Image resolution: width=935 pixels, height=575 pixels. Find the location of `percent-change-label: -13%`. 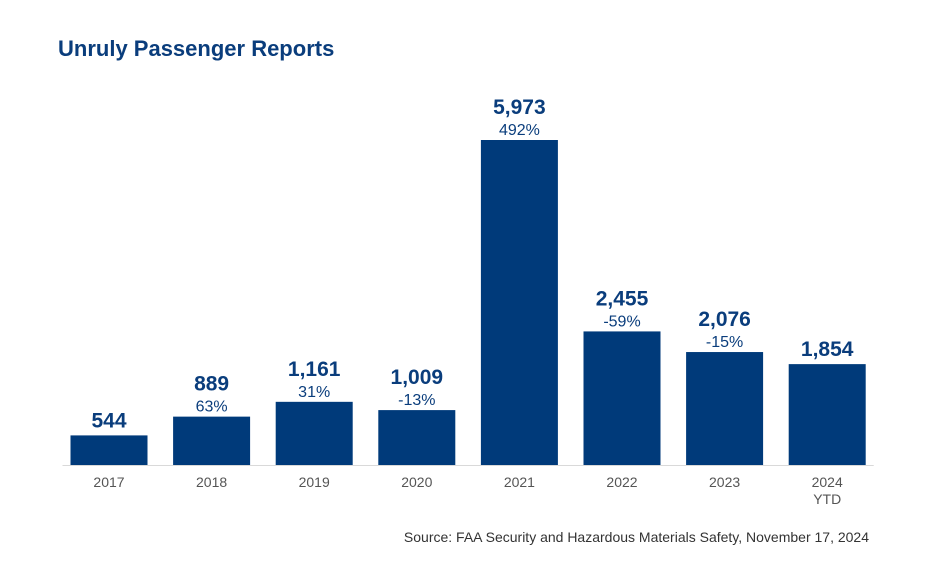

percent-change-label: -13% is located at coordinates (416, 400).